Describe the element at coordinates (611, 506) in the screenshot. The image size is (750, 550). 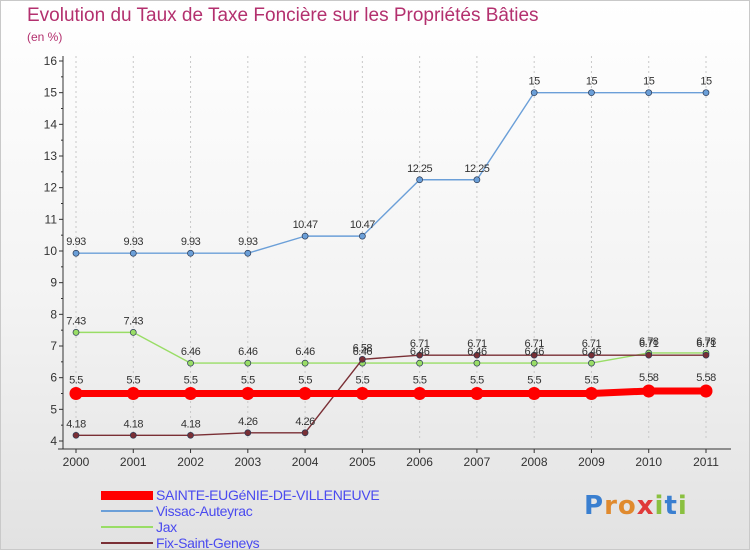
I see `logo-letter: r` at that location.